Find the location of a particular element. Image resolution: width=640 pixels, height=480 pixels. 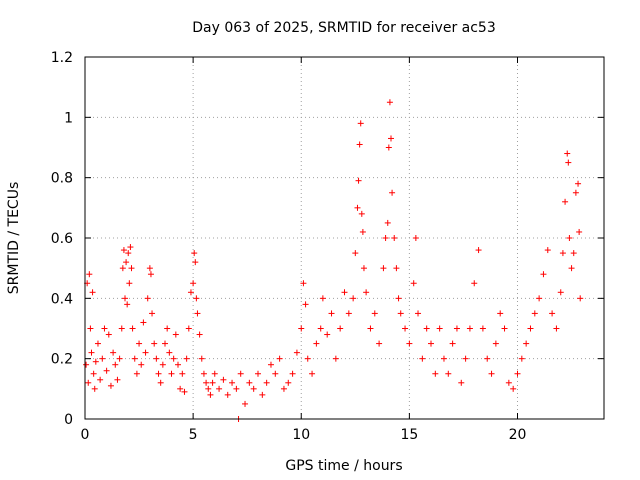

x-tick-label: 15 is located at coordinates (409, 435).